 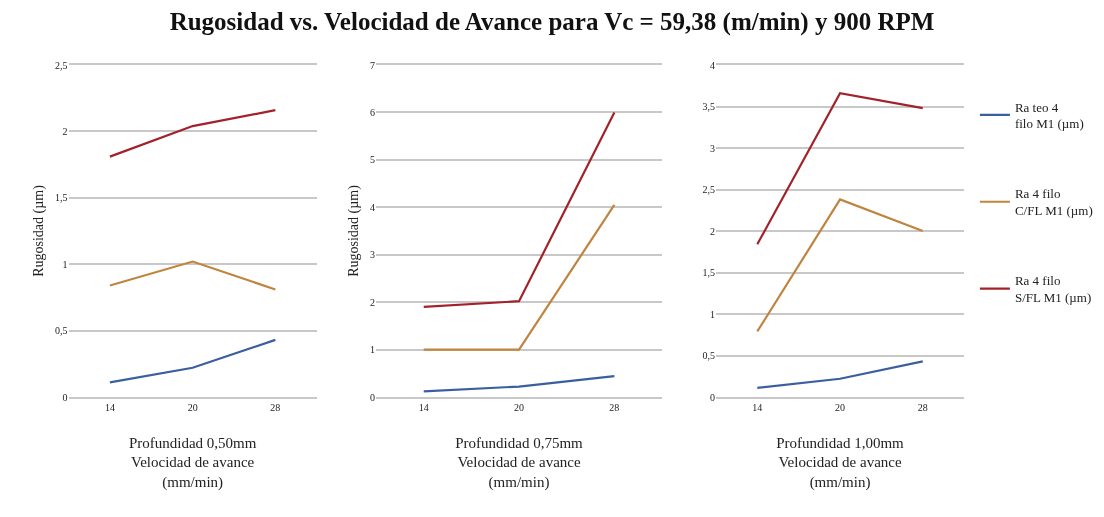 I want to click on y-tick-label: 6, so click(x=373, y=112).